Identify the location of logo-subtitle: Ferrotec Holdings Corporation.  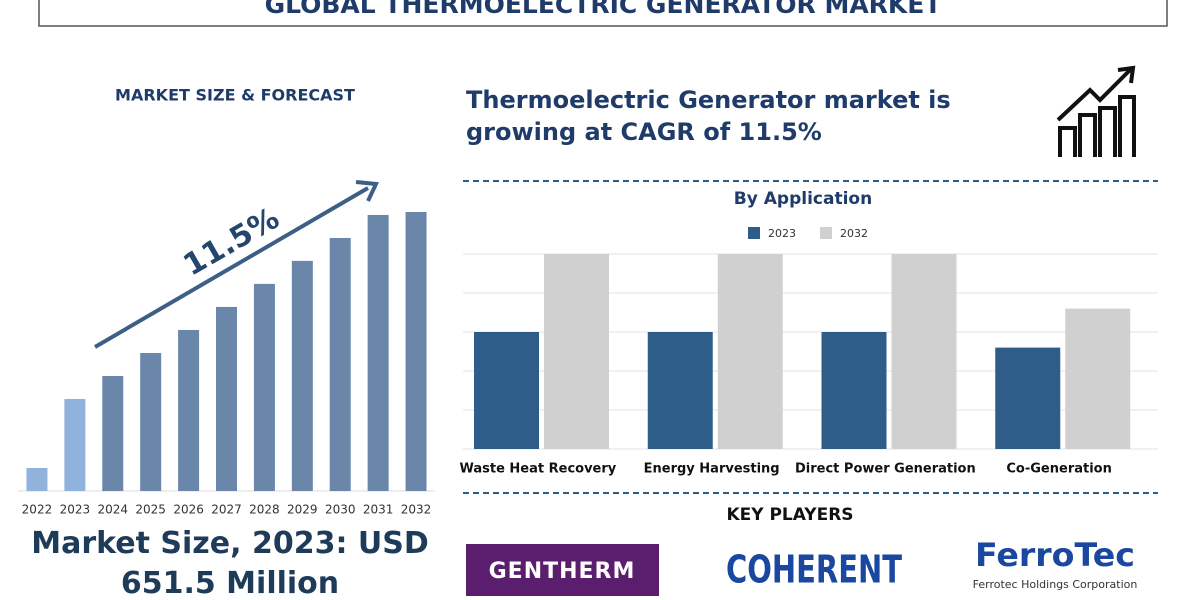
(1055, 584).